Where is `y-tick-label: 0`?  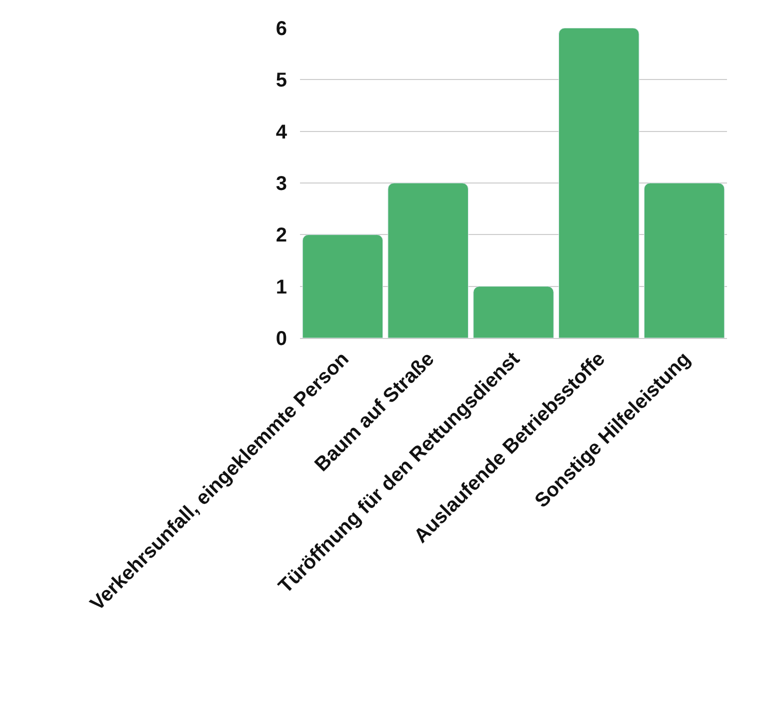 y-tick-label: 0 is located at coordinates (281, 339).